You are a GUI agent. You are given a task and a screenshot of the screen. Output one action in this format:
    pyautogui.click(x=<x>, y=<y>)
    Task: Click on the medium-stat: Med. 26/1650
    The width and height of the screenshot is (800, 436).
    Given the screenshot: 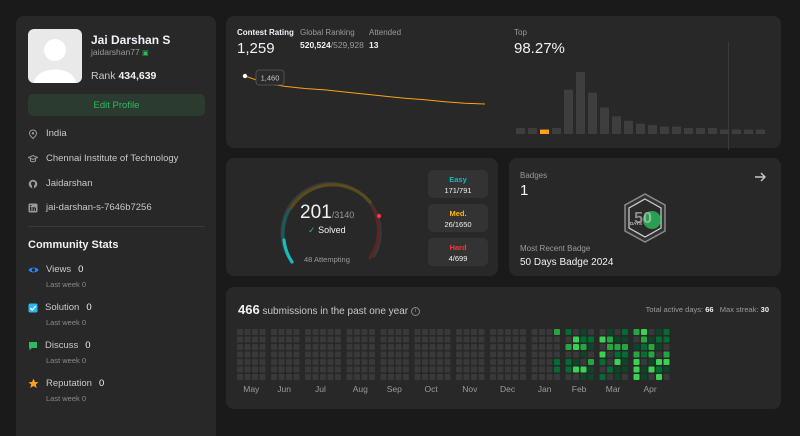 What is the action you would take?
    pyautogui.click(x=458, y=218)
    